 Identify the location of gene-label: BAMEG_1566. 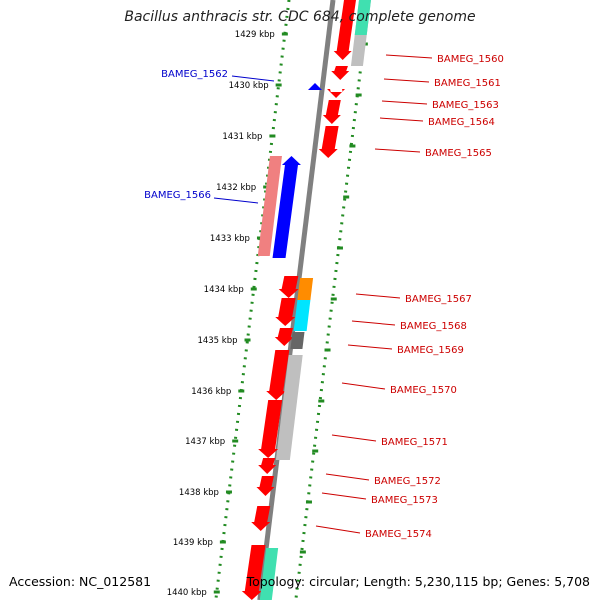
(177, 195).